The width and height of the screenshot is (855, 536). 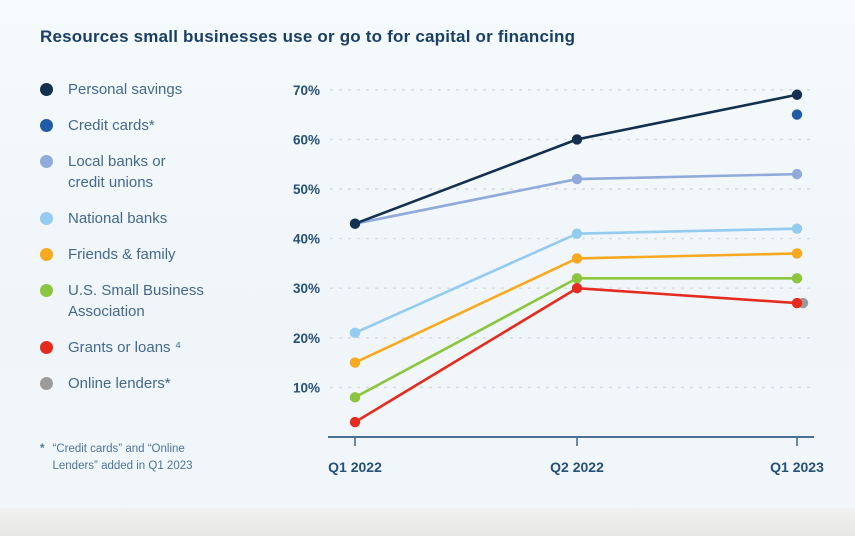 I want to click on series-line-grants-loans, so click(x=576, y=355).